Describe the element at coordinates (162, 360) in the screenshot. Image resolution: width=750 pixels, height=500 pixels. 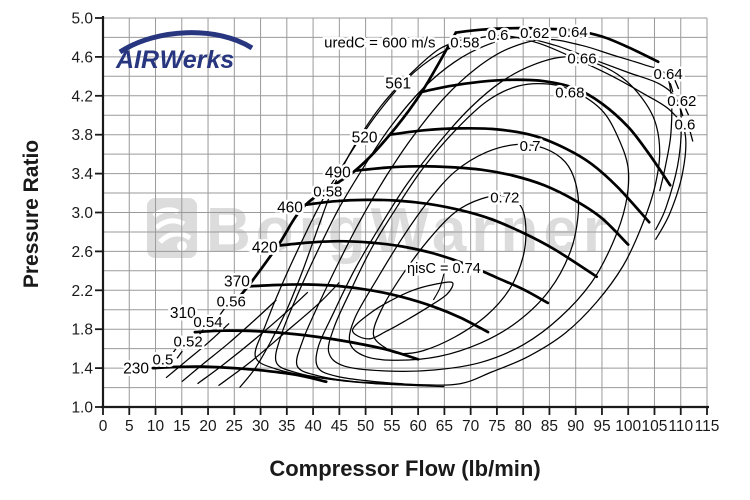
I see `efficiency-label-0.5: 0.5` at that location.